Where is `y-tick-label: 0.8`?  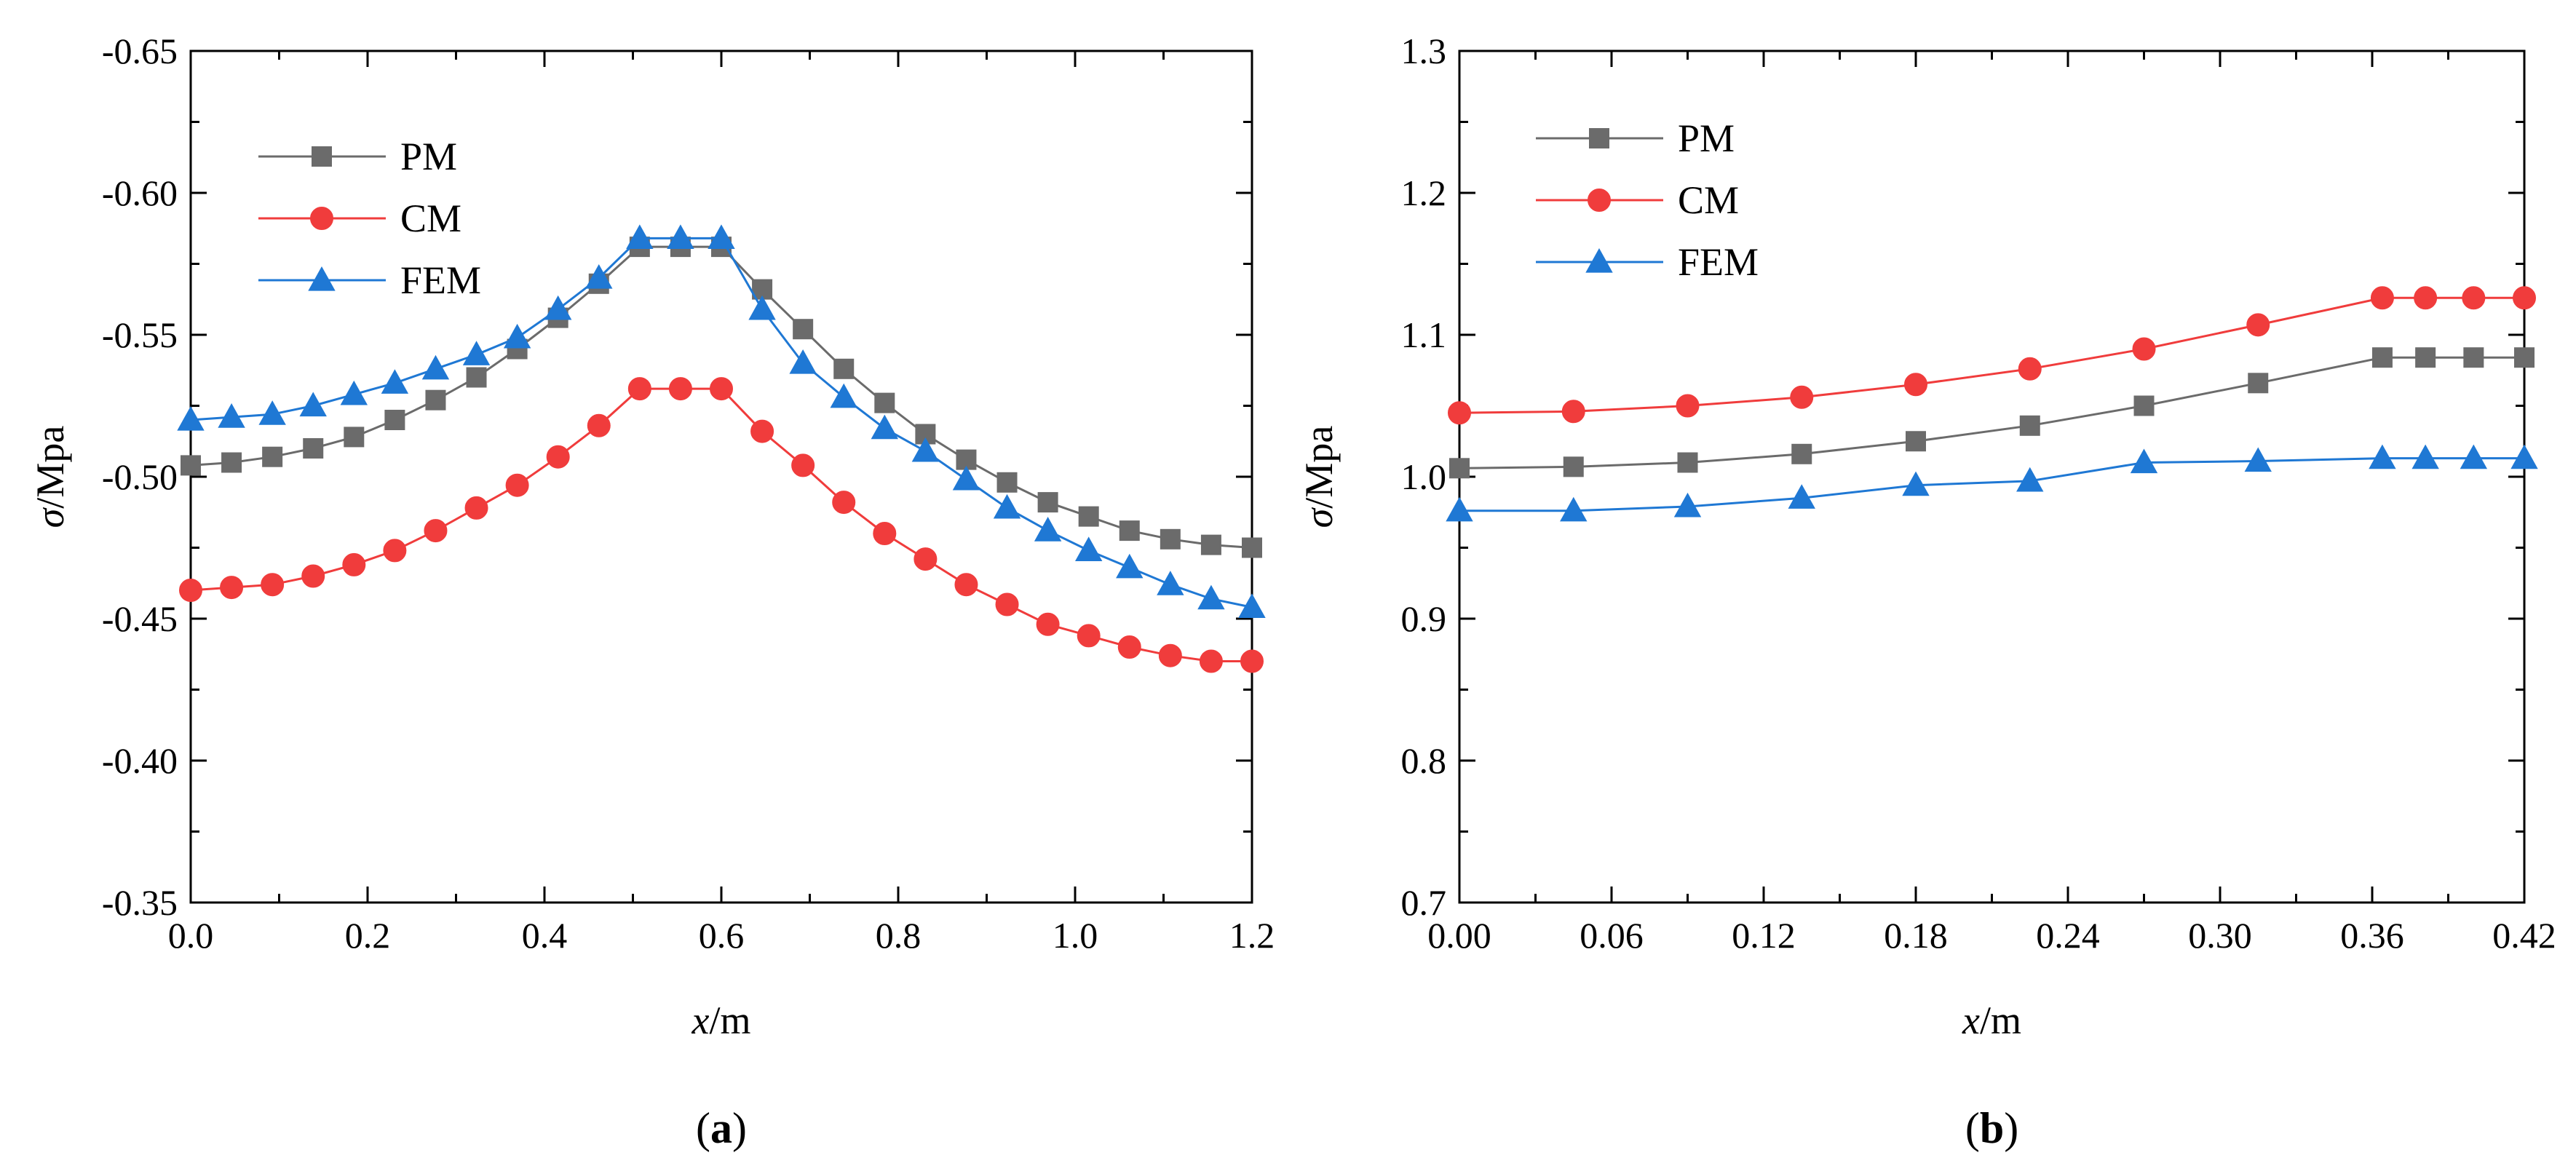
y-tick-label: 0.8 is located at coordinates (1424, 760).